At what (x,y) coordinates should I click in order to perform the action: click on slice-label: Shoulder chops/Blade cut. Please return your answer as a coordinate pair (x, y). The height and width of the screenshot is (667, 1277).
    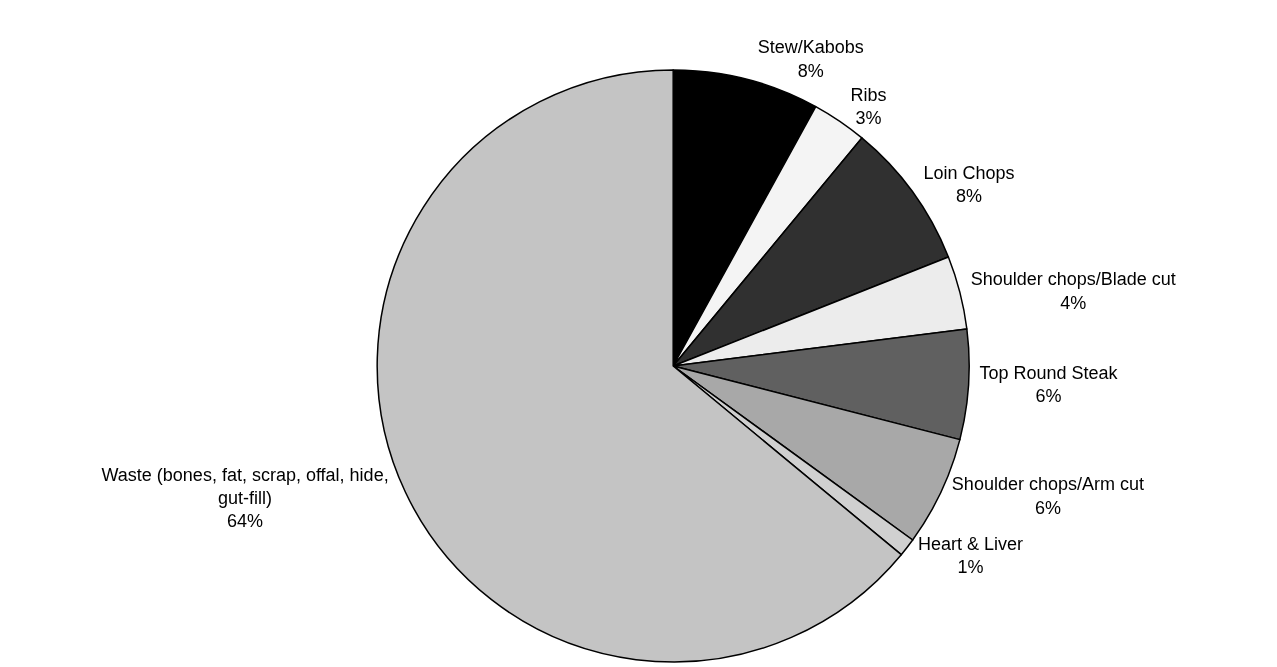
    Looking at the image, I should click on (1073, 279).